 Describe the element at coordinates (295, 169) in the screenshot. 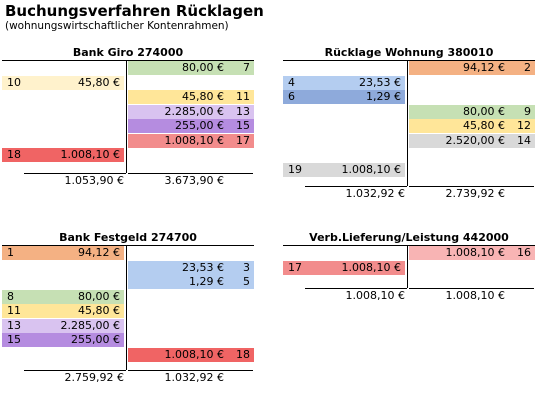

I see `entry-number: 19` at that location.